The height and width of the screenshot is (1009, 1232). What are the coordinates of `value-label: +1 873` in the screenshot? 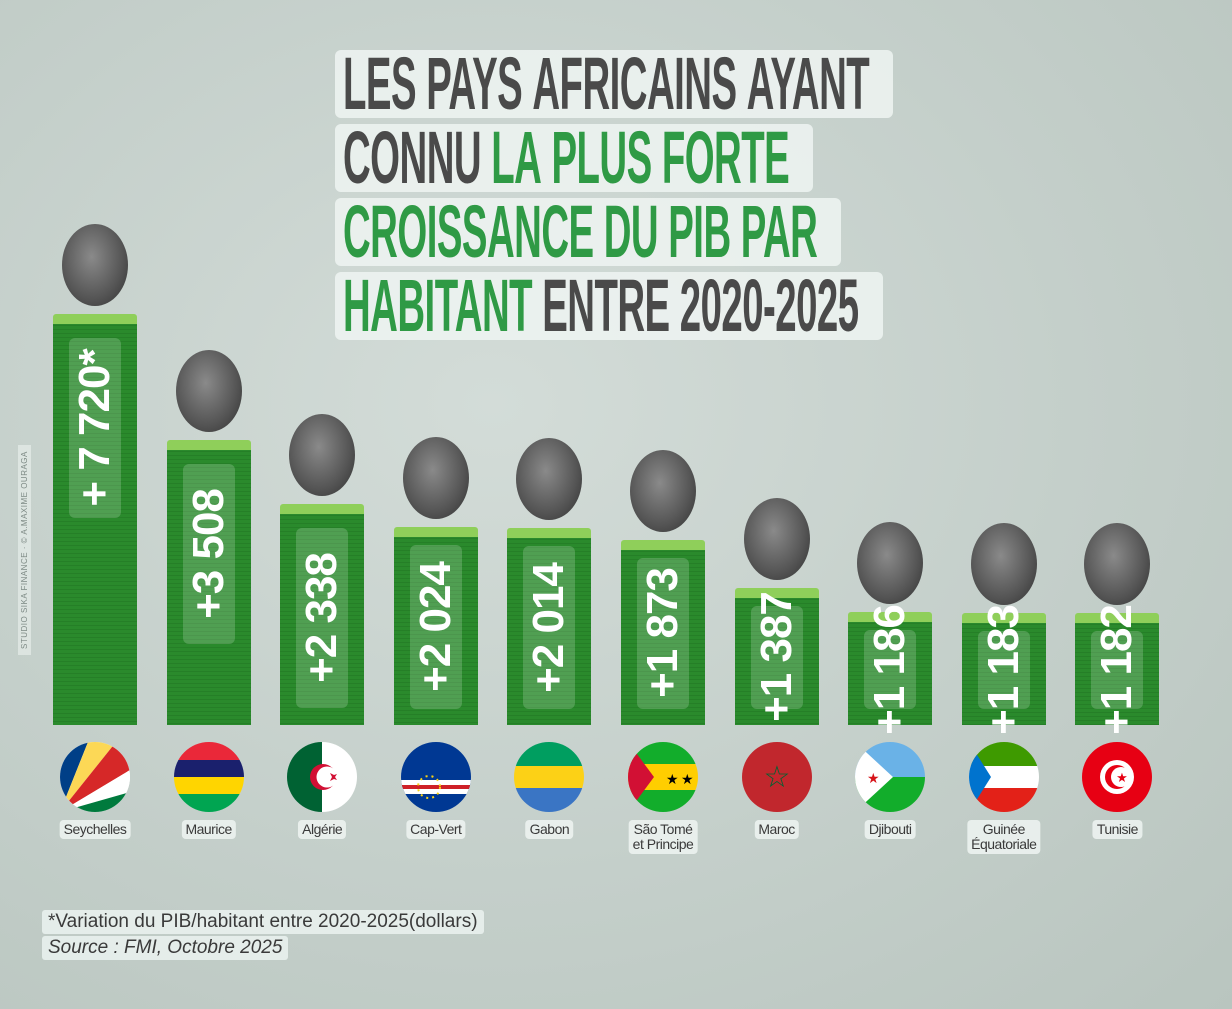 It's located at (662, 633).